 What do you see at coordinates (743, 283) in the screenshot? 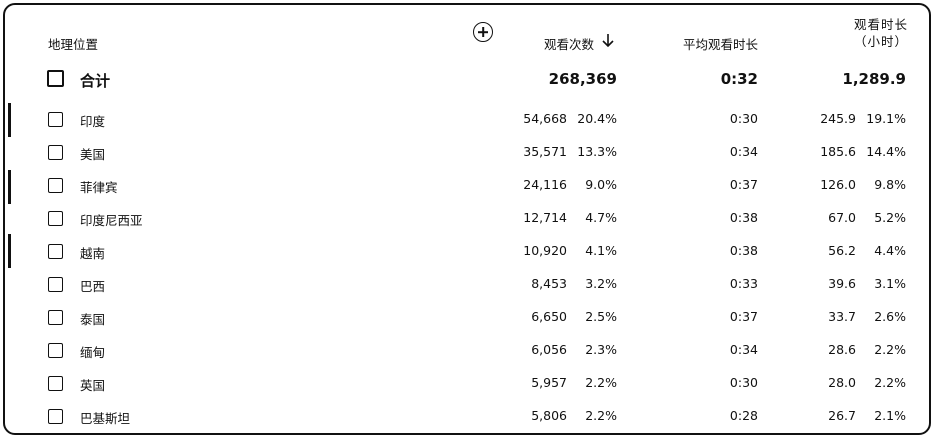
I see `avg-duration-value: 0:33` at bounding box center [743, 283].